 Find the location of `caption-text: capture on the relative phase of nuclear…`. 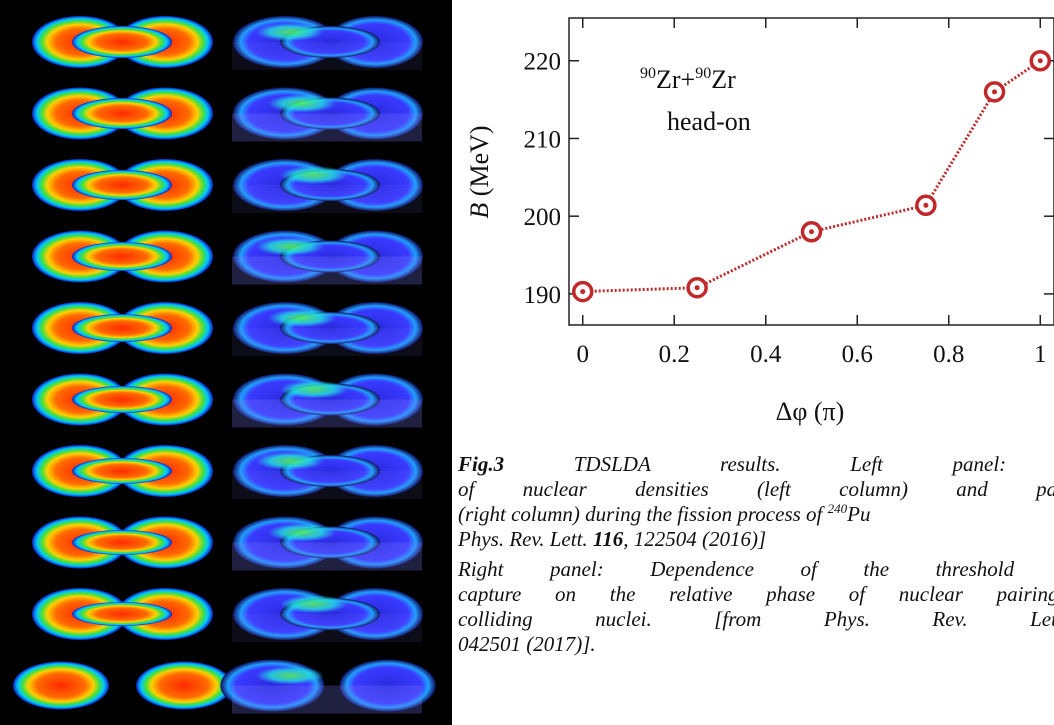

caption-text: capture on the relative phase of nuclear… is located at coordinates (756, 594).